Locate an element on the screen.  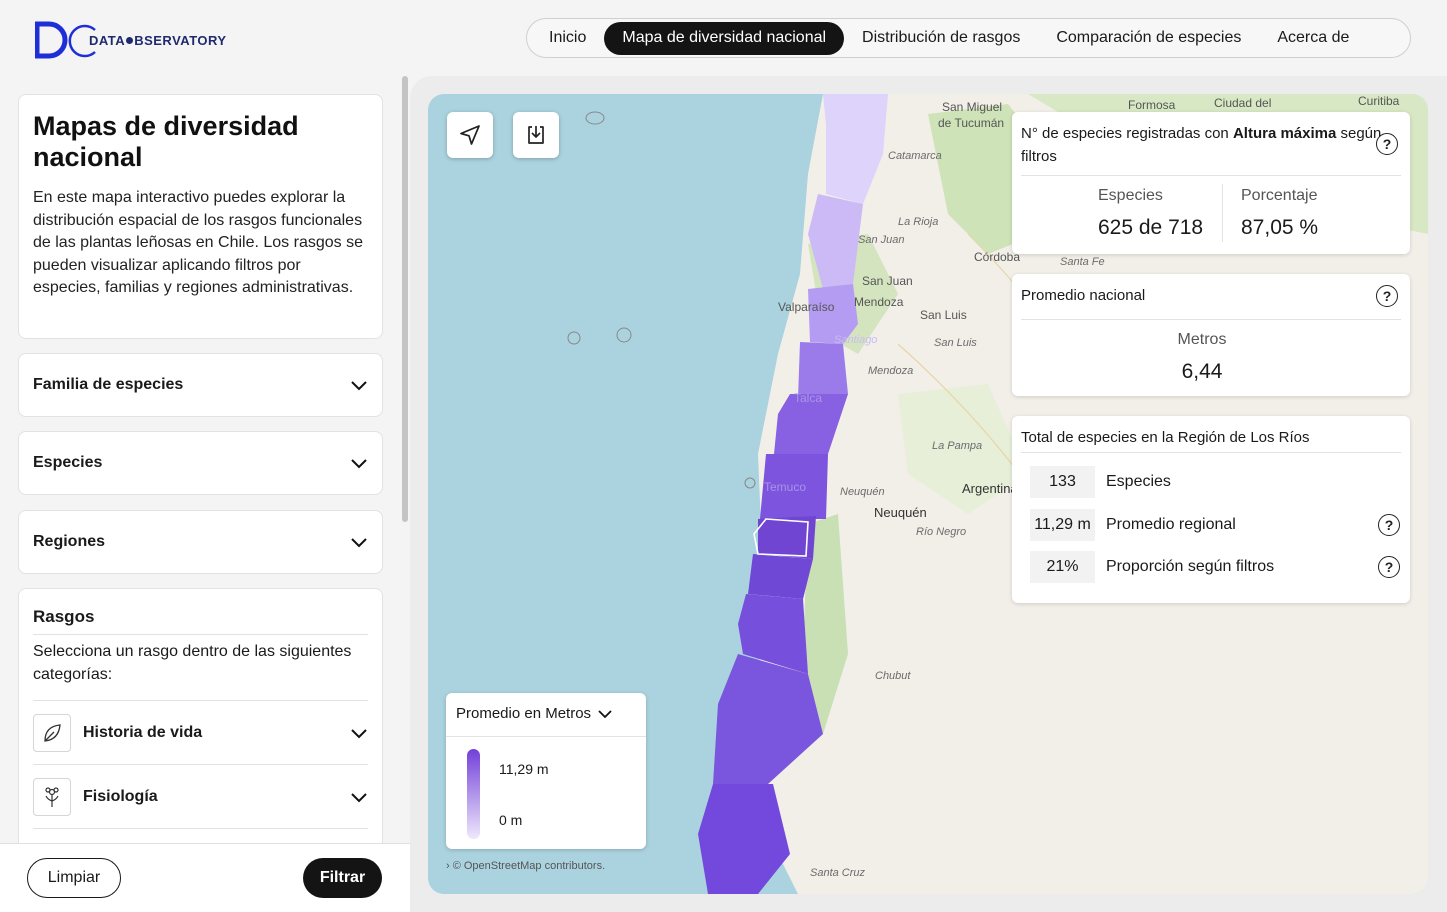
map-label-province: San Juan is located at coordinates (881, 240).